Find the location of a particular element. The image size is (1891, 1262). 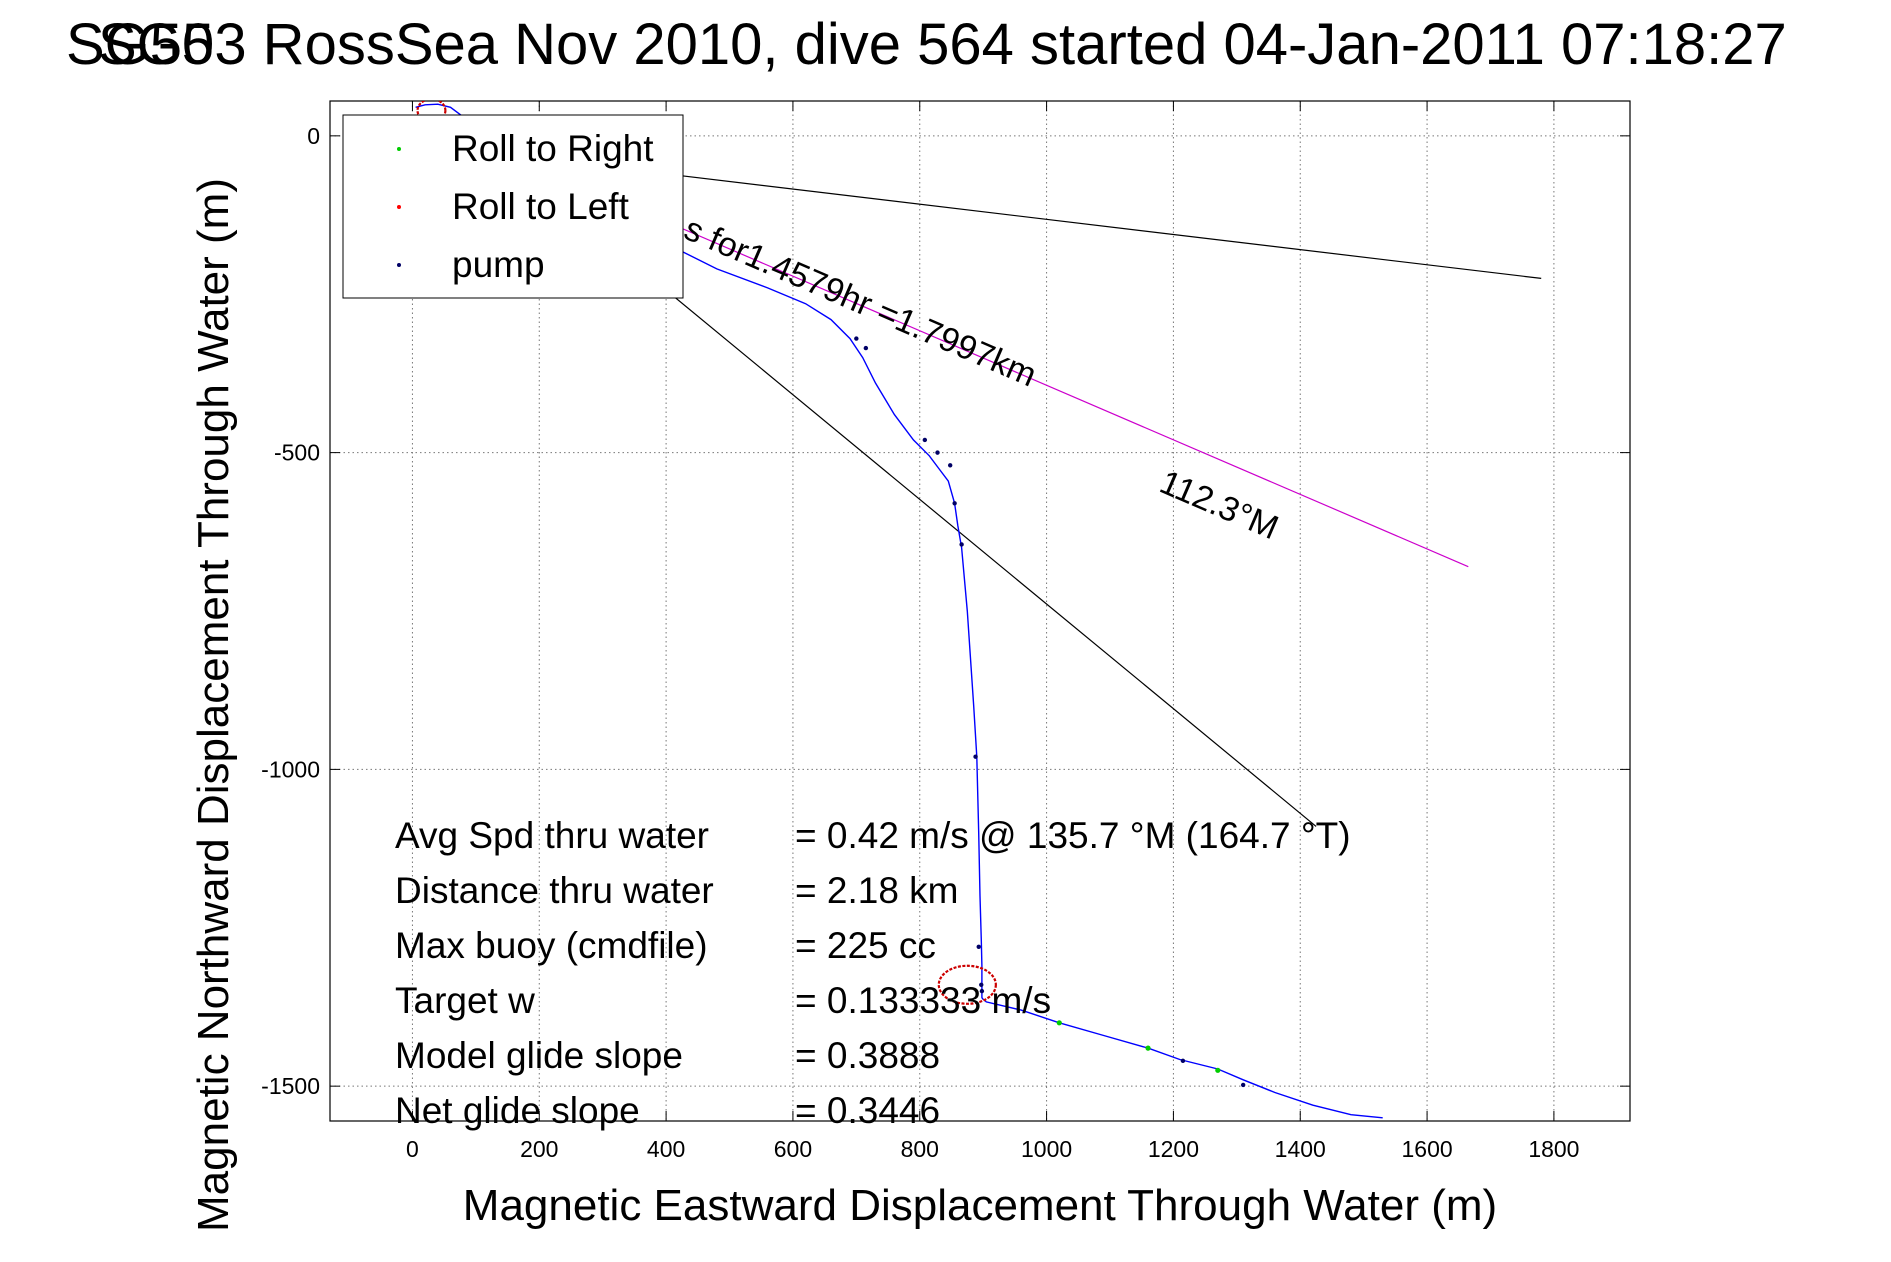

y-tick-label: 0 is located at coordinates (313, 136).